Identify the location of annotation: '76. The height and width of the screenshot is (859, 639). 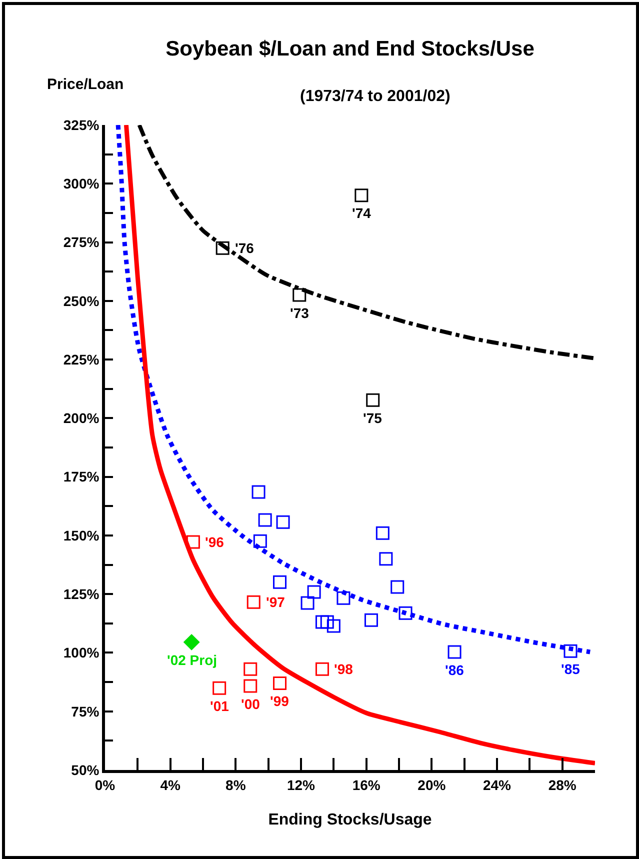
(244, 248).